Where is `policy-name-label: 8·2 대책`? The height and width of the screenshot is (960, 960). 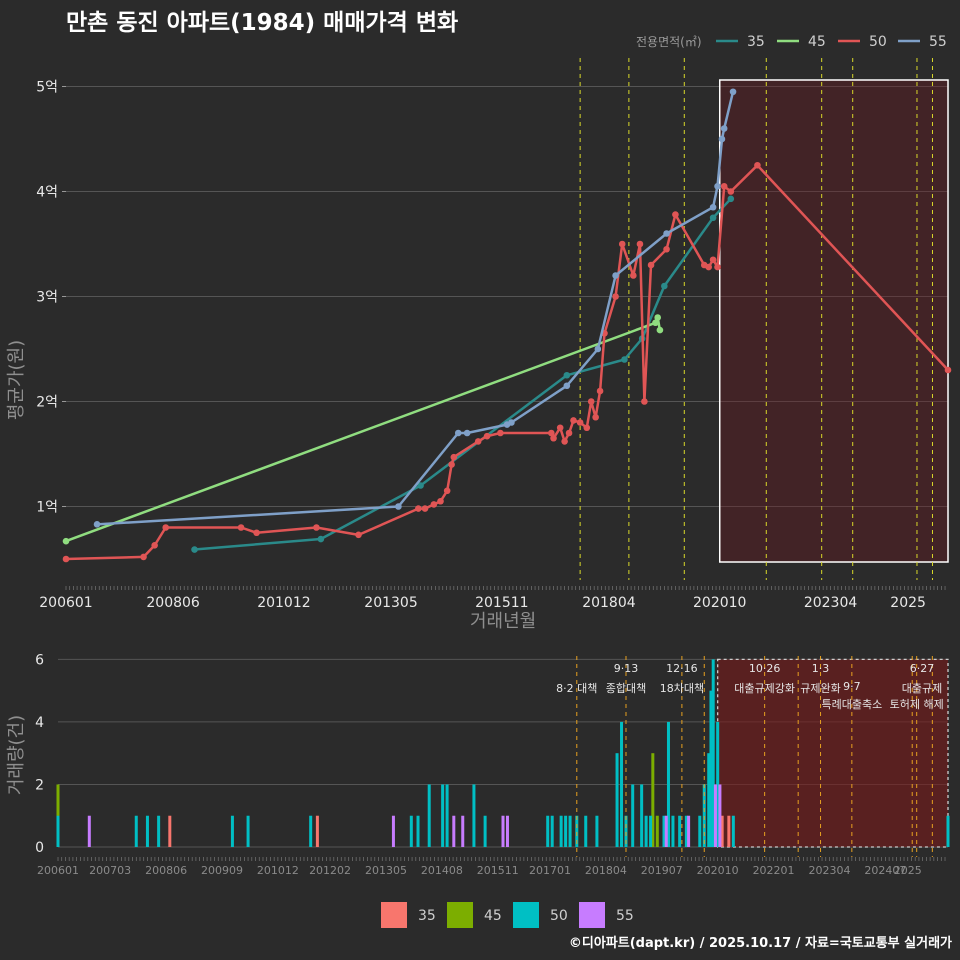 policy-name-label: 8·2 대책 is located at coordinates (576, 688).